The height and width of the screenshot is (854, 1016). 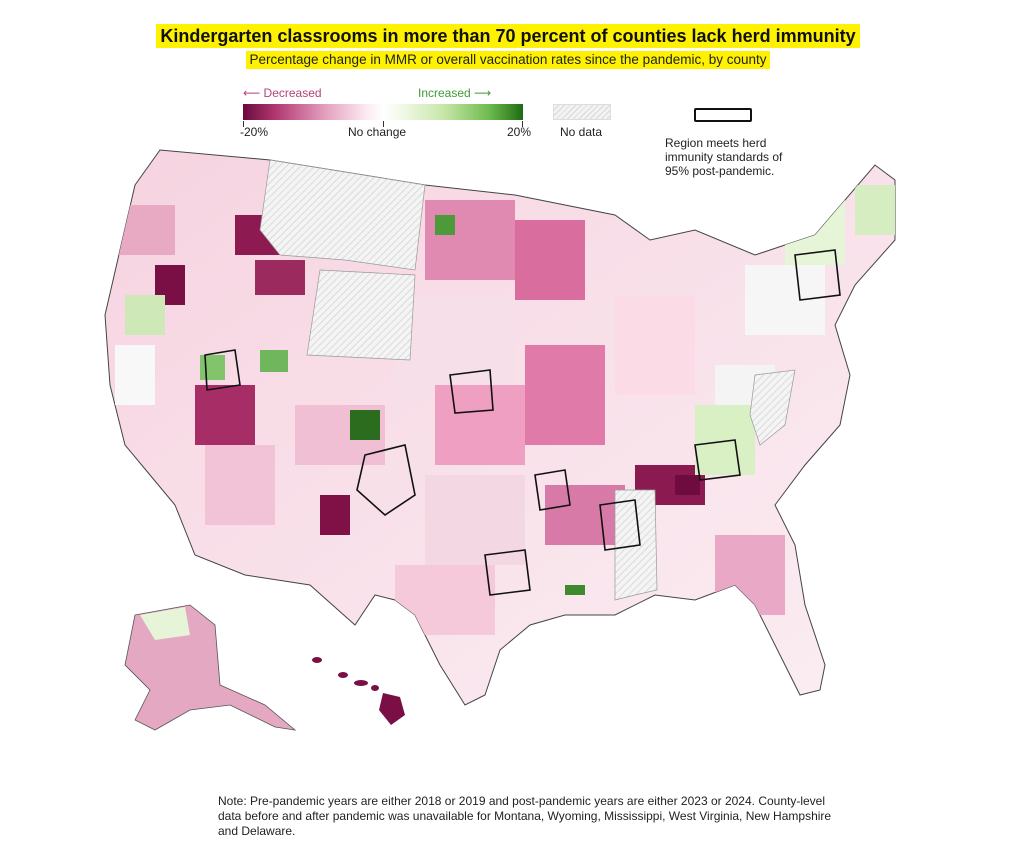 I want to click on ramp-tick-min, so click(x=243, y=124).